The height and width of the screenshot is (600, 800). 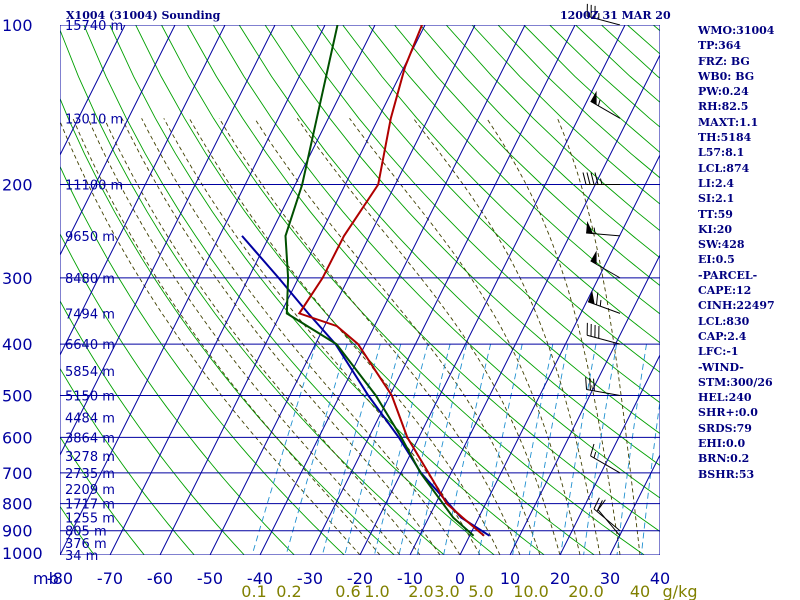 I want to click on stat-item: L57:8.1, so click(x=721, y=153).